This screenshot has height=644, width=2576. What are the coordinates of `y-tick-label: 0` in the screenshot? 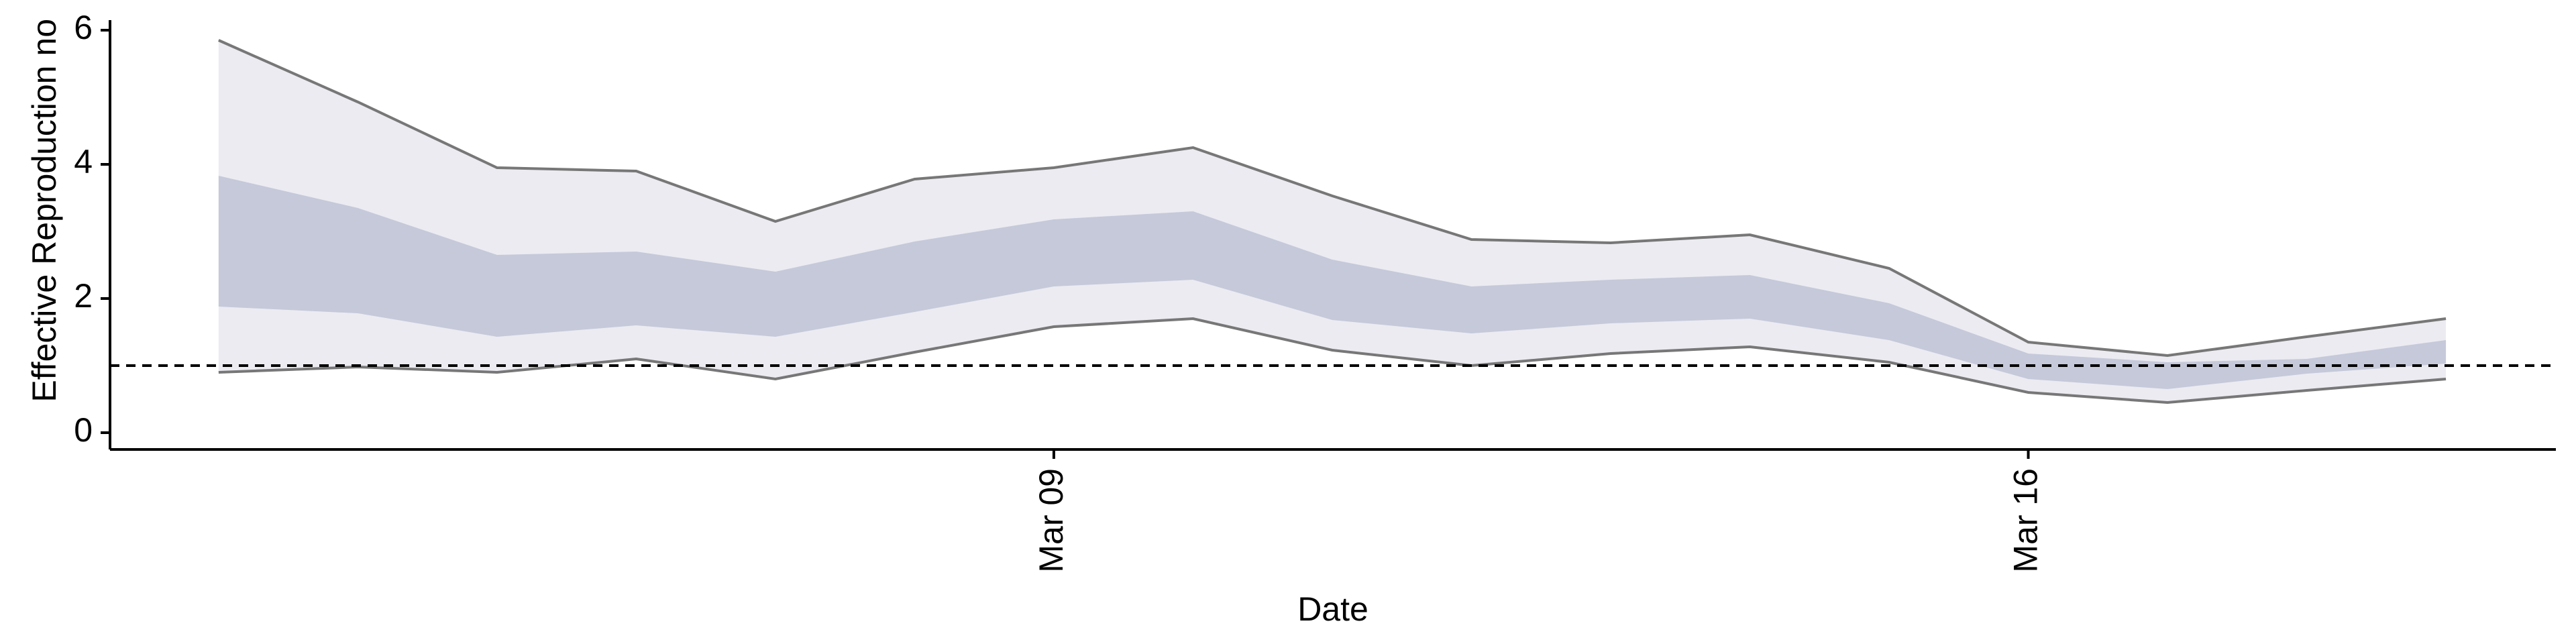 It's located at (83, 430).